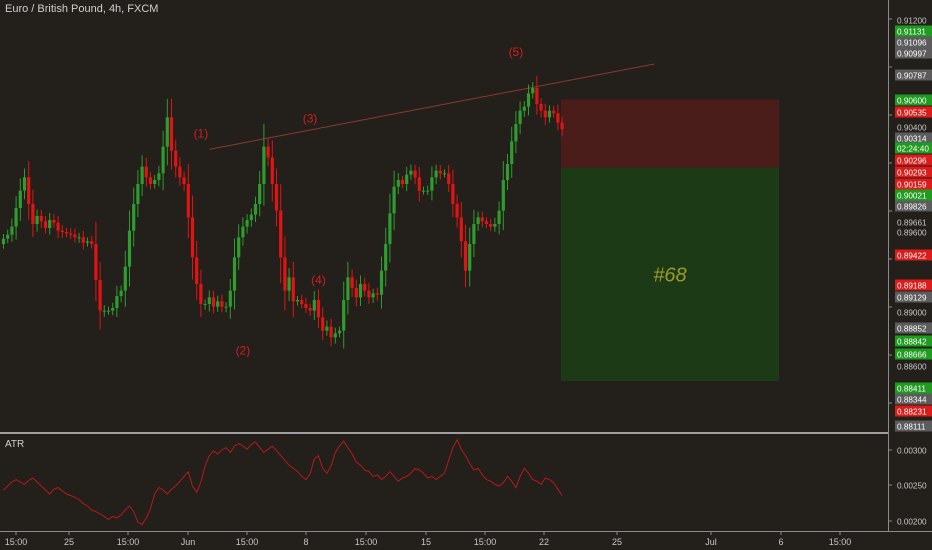 This screenshot has height=550, width=932. What do you see at coordinates (912, 233) in the screenshot?
I see `price-axis-label: 0.89600` at bounding box center [912, 233].